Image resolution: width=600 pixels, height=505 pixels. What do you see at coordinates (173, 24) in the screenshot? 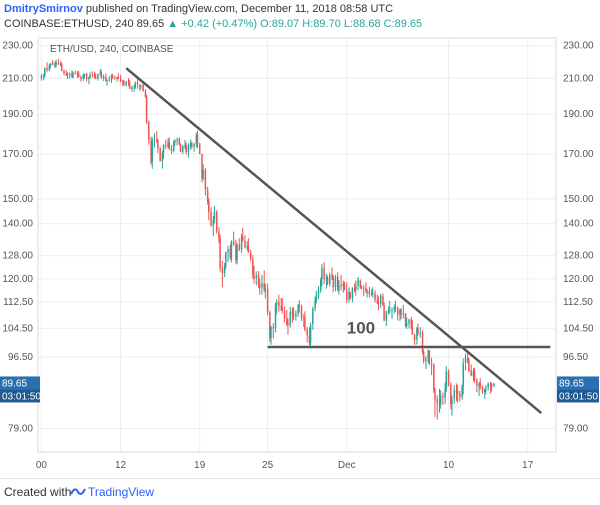
I see `up-arrow-icon: ▲` at bounding box center [173, 24].